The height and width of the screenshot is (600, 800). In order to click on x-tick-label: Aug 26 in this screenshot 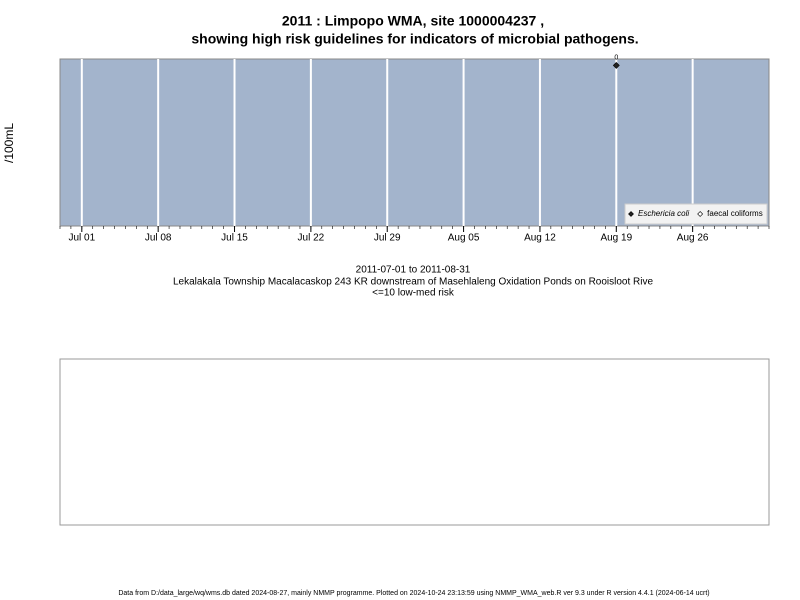, I will do `click(693, 238)`.